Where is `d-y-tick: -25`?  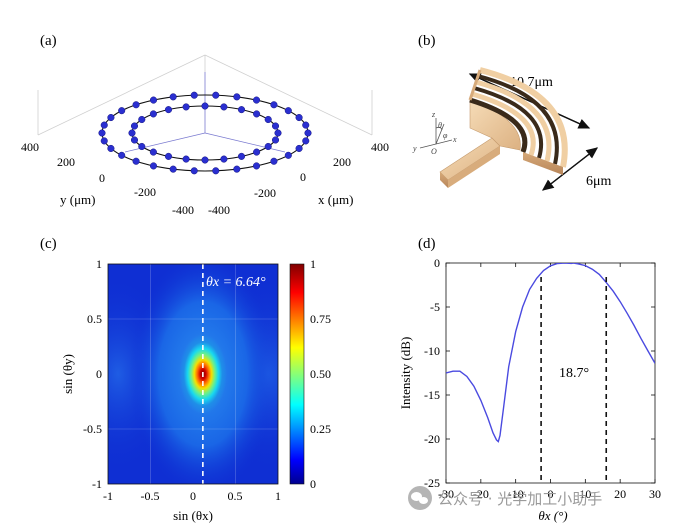
d-y-tick: -25 is located at coordinates (432, 483).